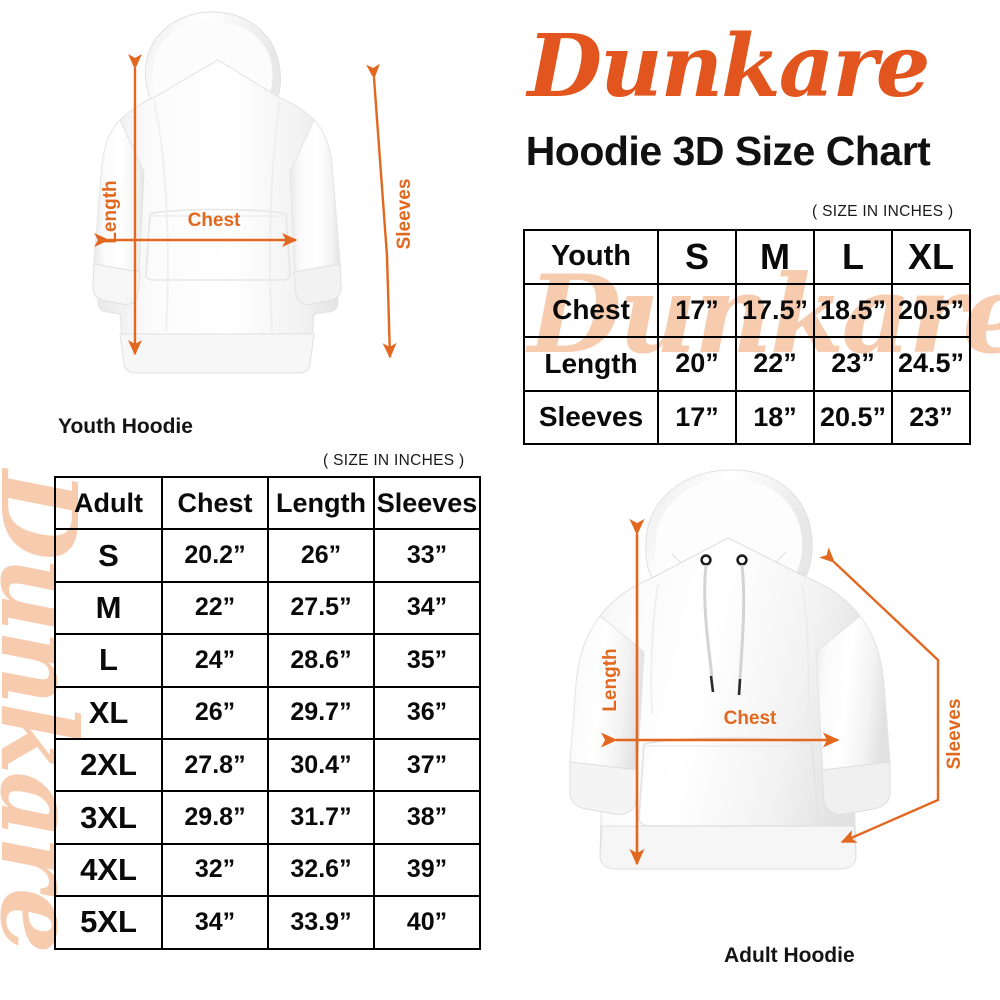  Describe the element at coordinates (931, 310) in the screenshot. I see `youth-chest-xl: 20.5”` at that location.